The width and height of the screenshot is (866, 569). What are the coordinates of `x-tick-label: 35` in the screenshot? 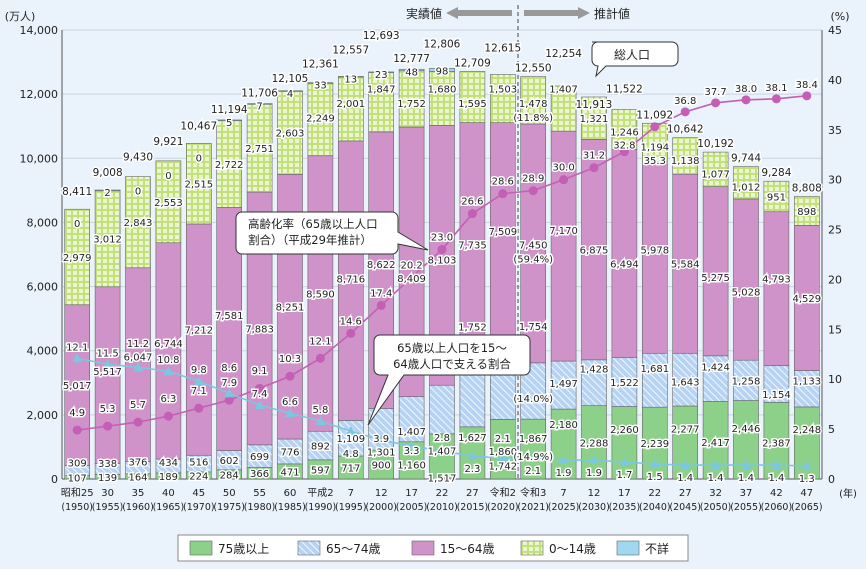 It's located at (138, 493).